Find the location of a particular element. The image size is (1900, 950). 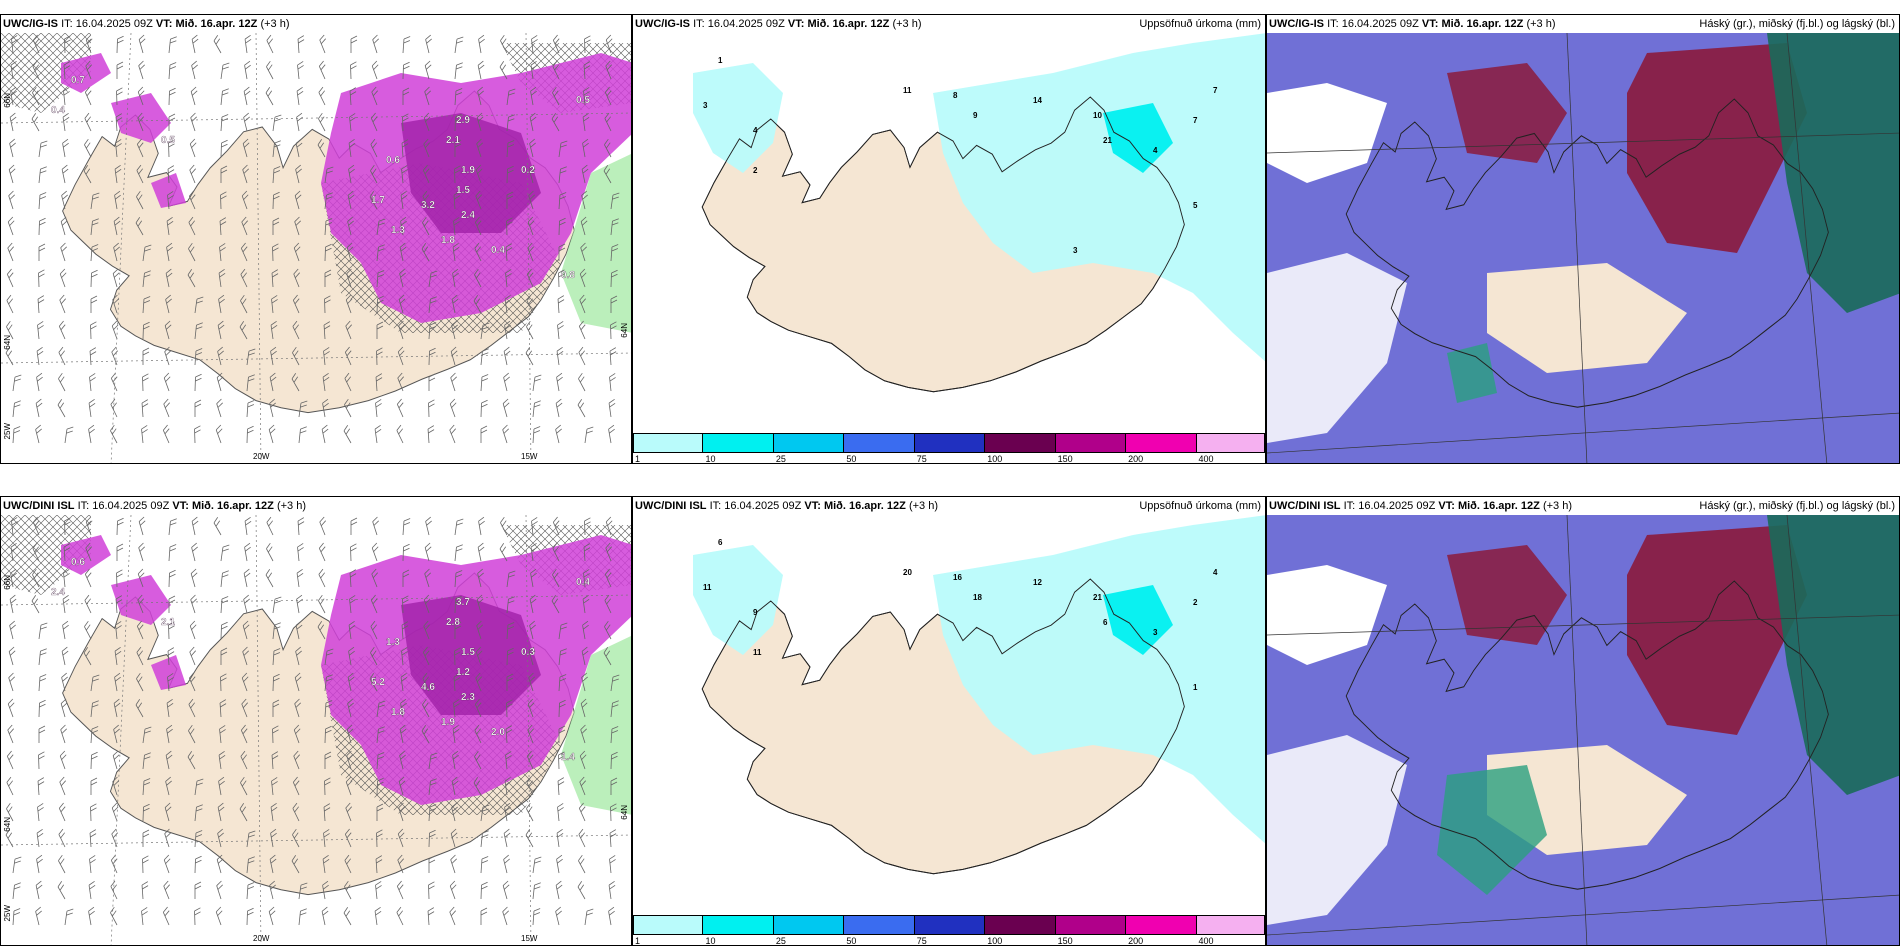

precip-amount-label: 21 is located at coordinates (1097, 597).